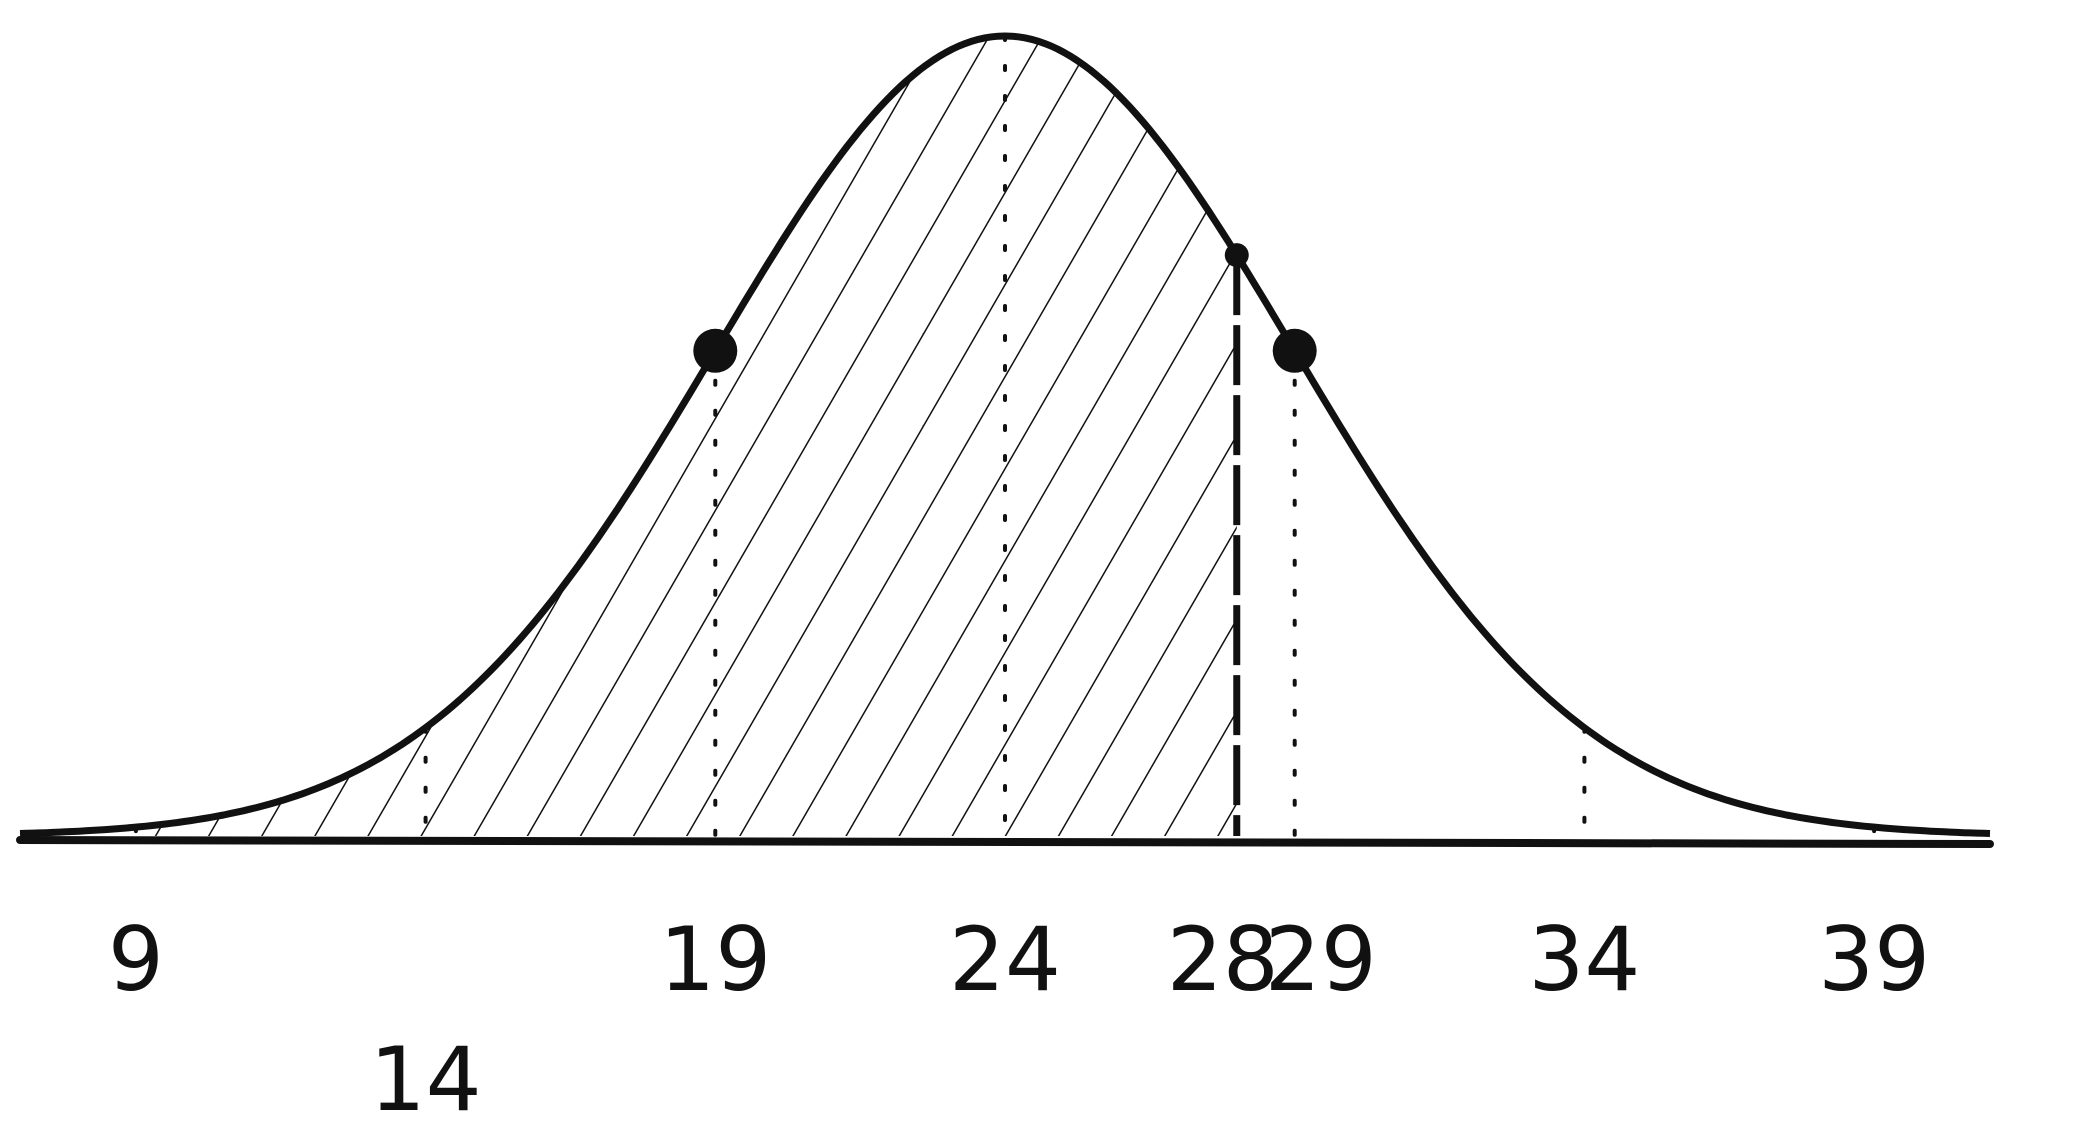 The height and width of the screenshot is (1138, 2080). What do you see at coordinates (426, 1079) in the screenshot?
I see `x-tick-label-14: 14` at bounding box center [426, 1079].